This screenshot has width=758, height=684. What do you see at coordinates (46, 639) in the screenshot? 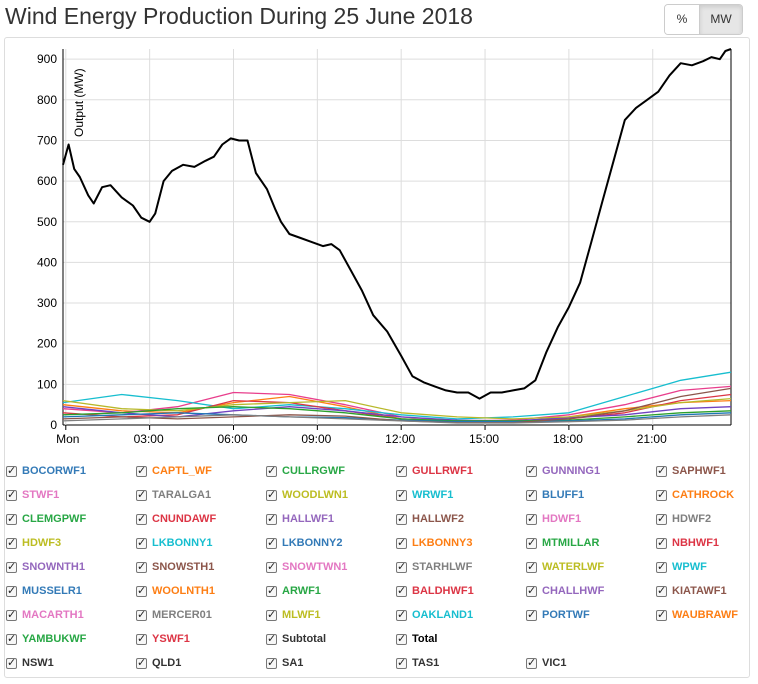
I see `legend-item-yambukwf: YAMBUKWF` at bounding box center [46, 639].